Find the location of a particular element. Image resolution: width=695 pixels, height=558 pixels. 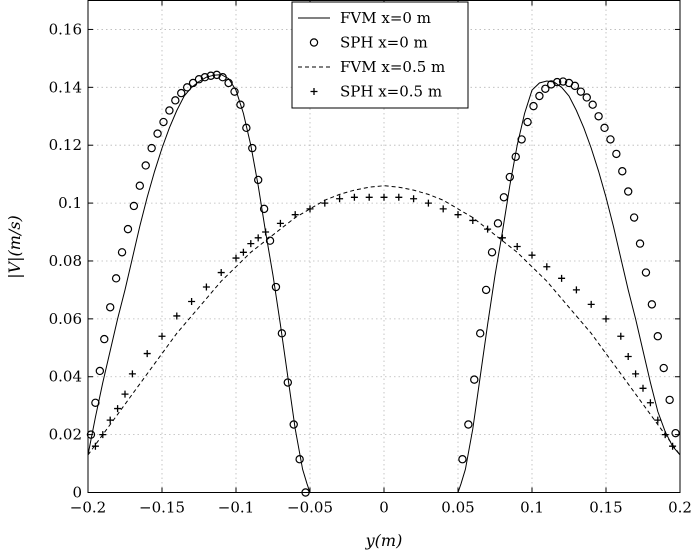

x-tick-label: −0.05 is located at coordinates (310, 508).